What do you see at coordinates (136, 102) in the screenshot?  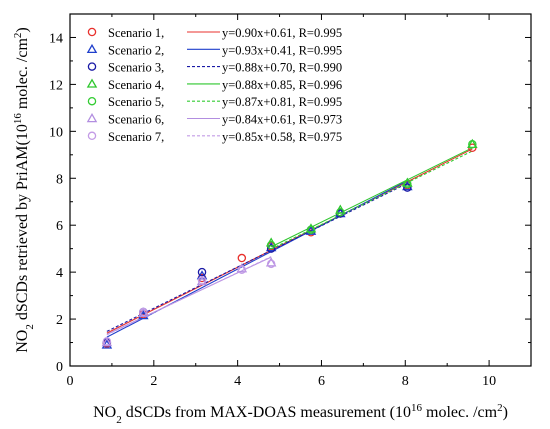 I see `legend-name-scenario-5: Scenario 5,` at bounding box center [136, 102].